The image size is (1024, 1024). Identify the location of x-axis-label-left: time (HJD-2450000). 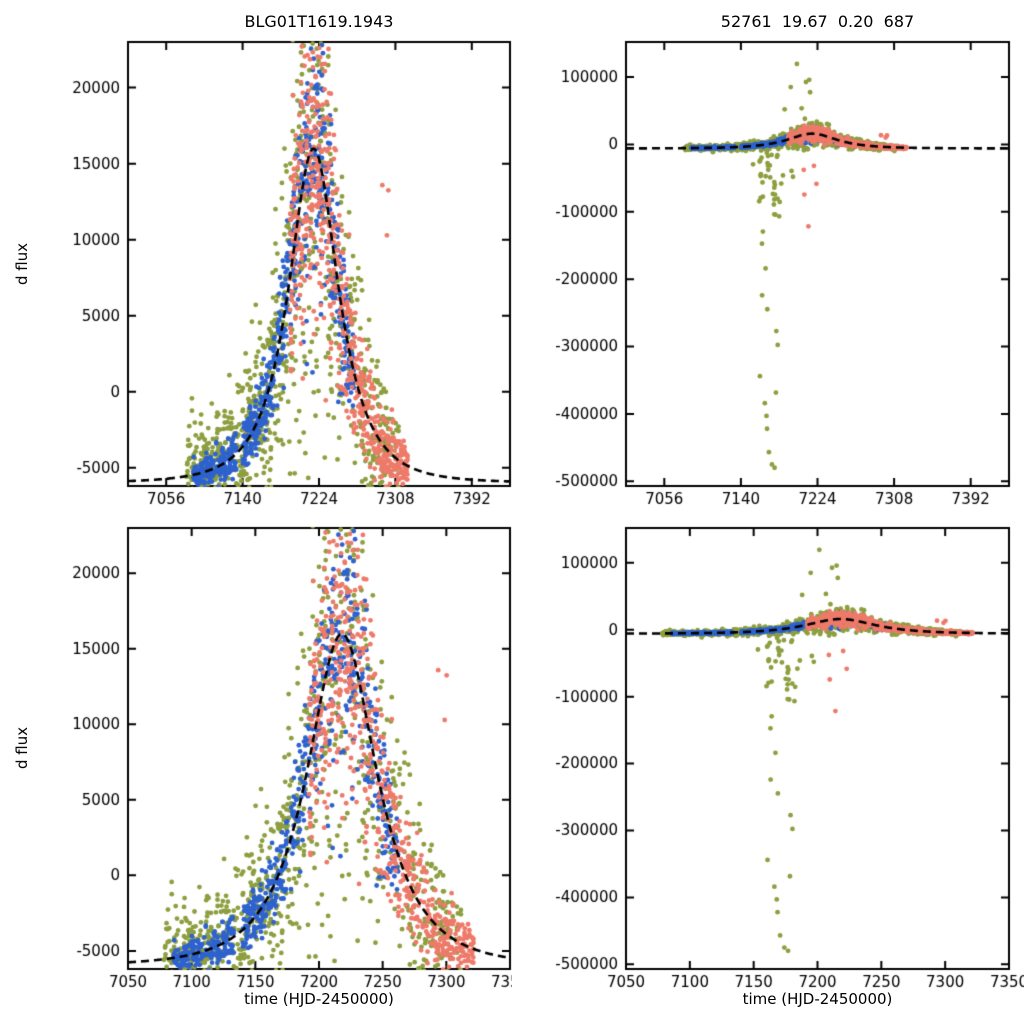
(319, 999).